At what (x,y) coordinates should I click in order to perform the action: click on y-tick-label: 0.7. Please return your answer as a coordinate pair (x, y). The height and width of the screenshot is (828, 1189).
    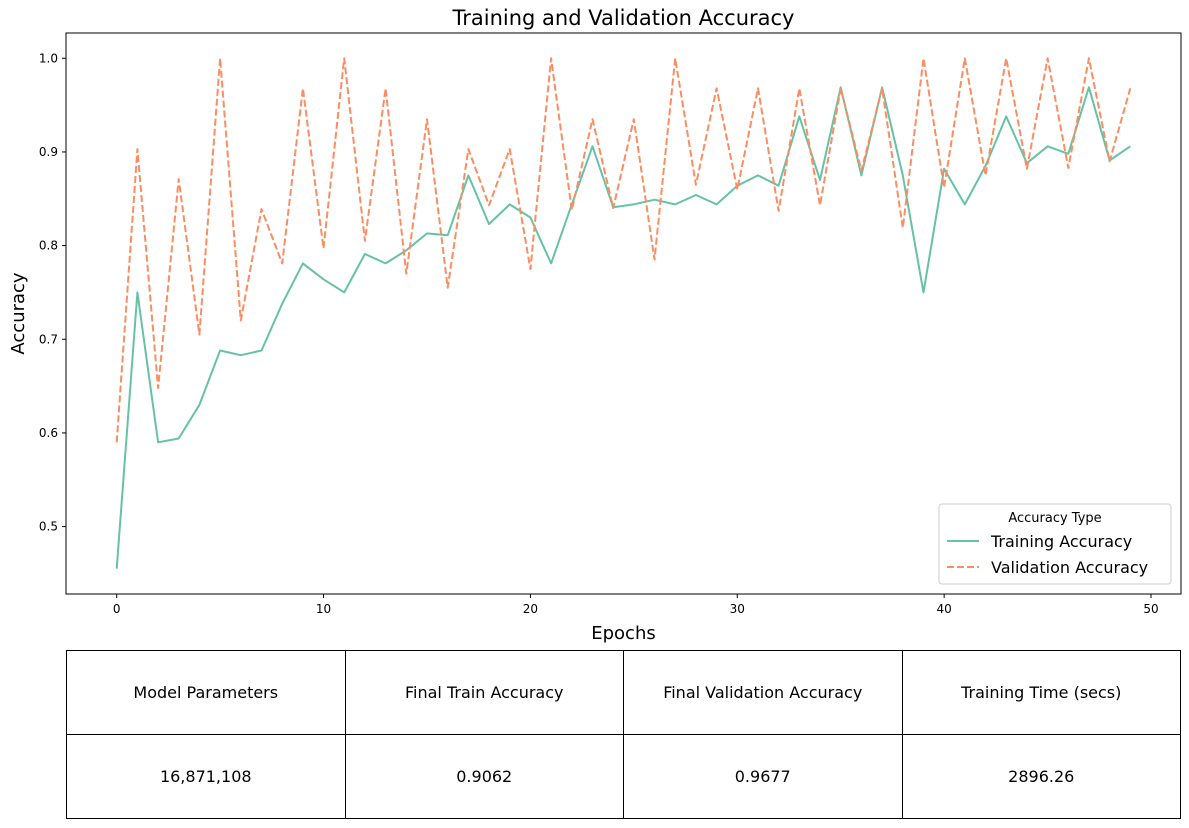
    Looking at the image, I should click on (48, 339).